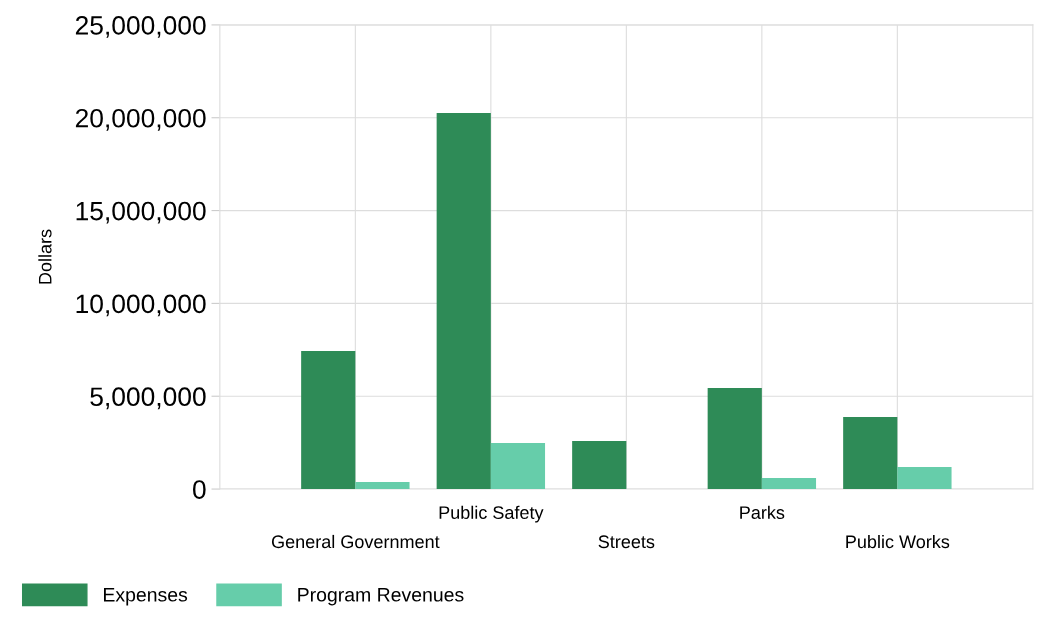 The height and width of the screenshot is (623, 1037). Describe the element at coordinates (491, 514) in the screenshot. I see `x-tick-label: Public Safety` at that location.